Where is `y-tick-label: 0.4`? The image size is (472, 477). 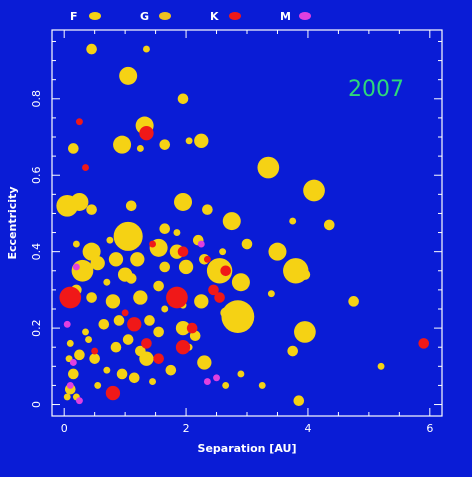 y-tick-label: 0.4 is located at coordinates (36, 252).